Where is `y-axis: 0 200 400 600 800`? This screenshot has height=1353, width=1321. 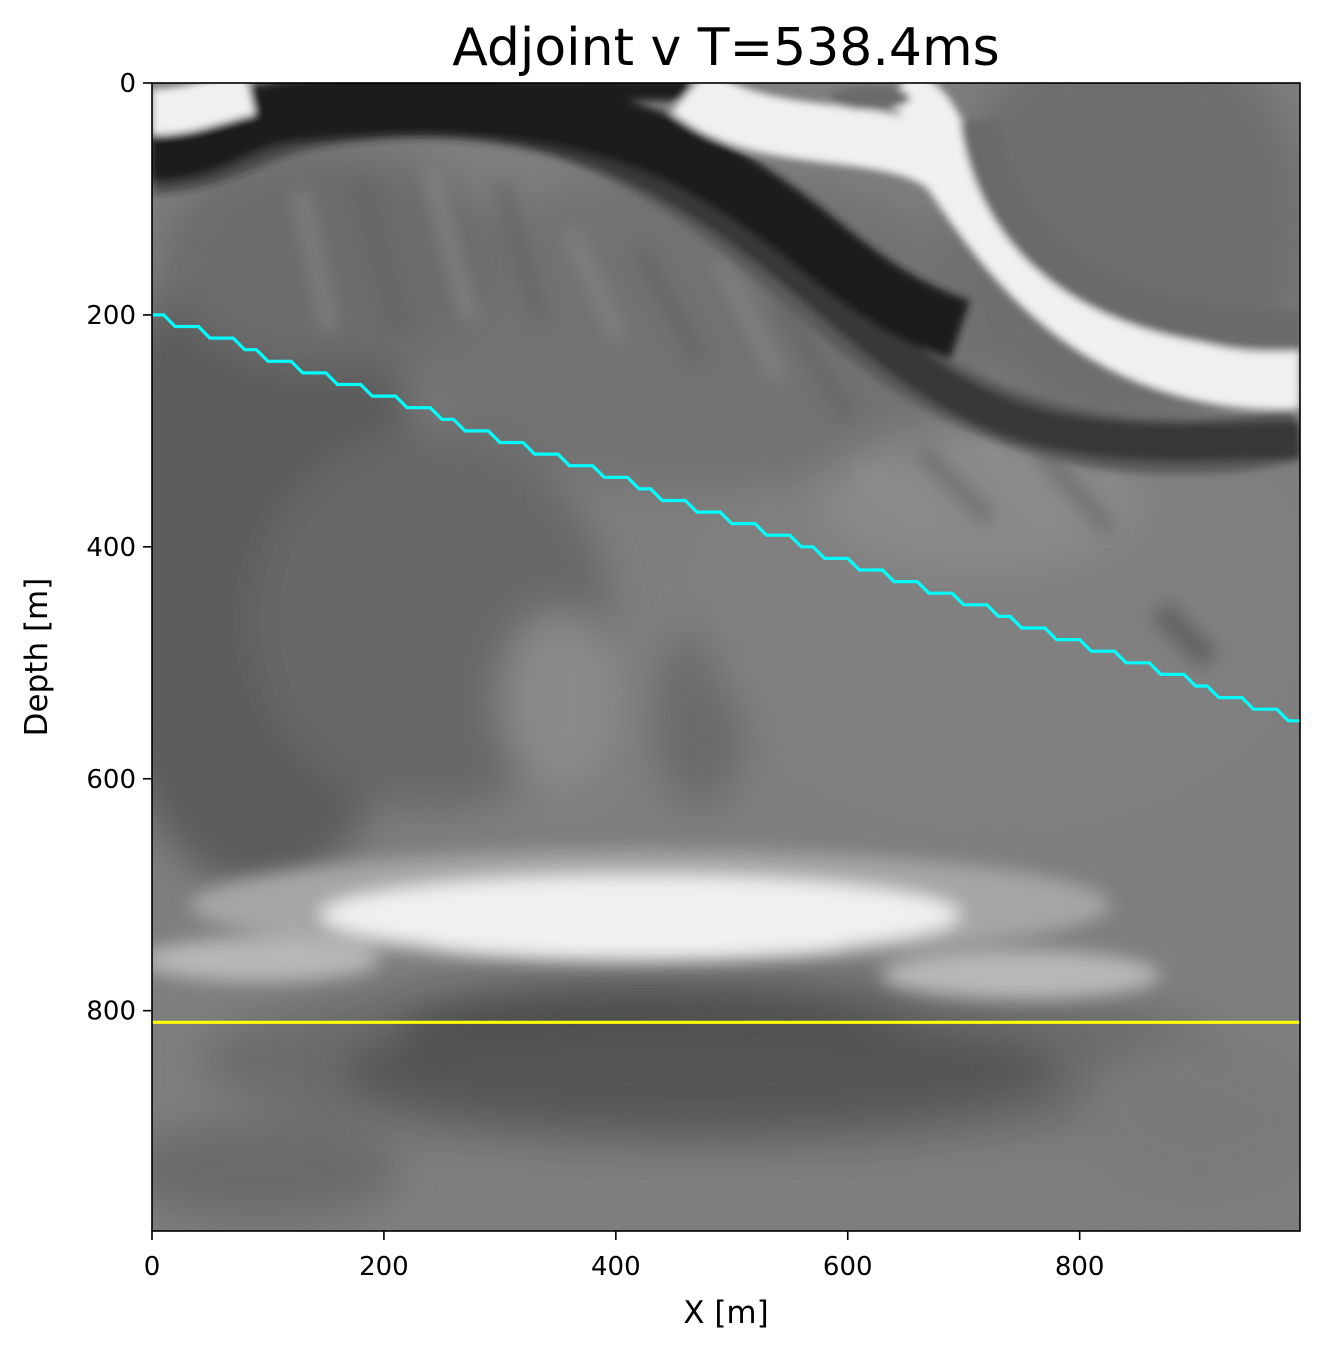 y-axis: 0 200 400 600 800 is located at coordinates (119, 548).